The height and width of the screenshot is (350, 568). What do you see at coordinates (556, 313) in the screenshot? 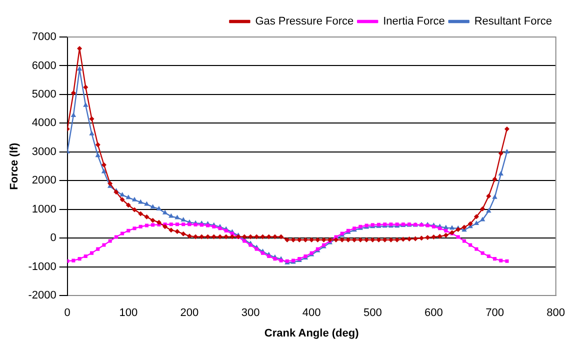
I see `x-tick-label: 800` at bounding box center [556, 313].